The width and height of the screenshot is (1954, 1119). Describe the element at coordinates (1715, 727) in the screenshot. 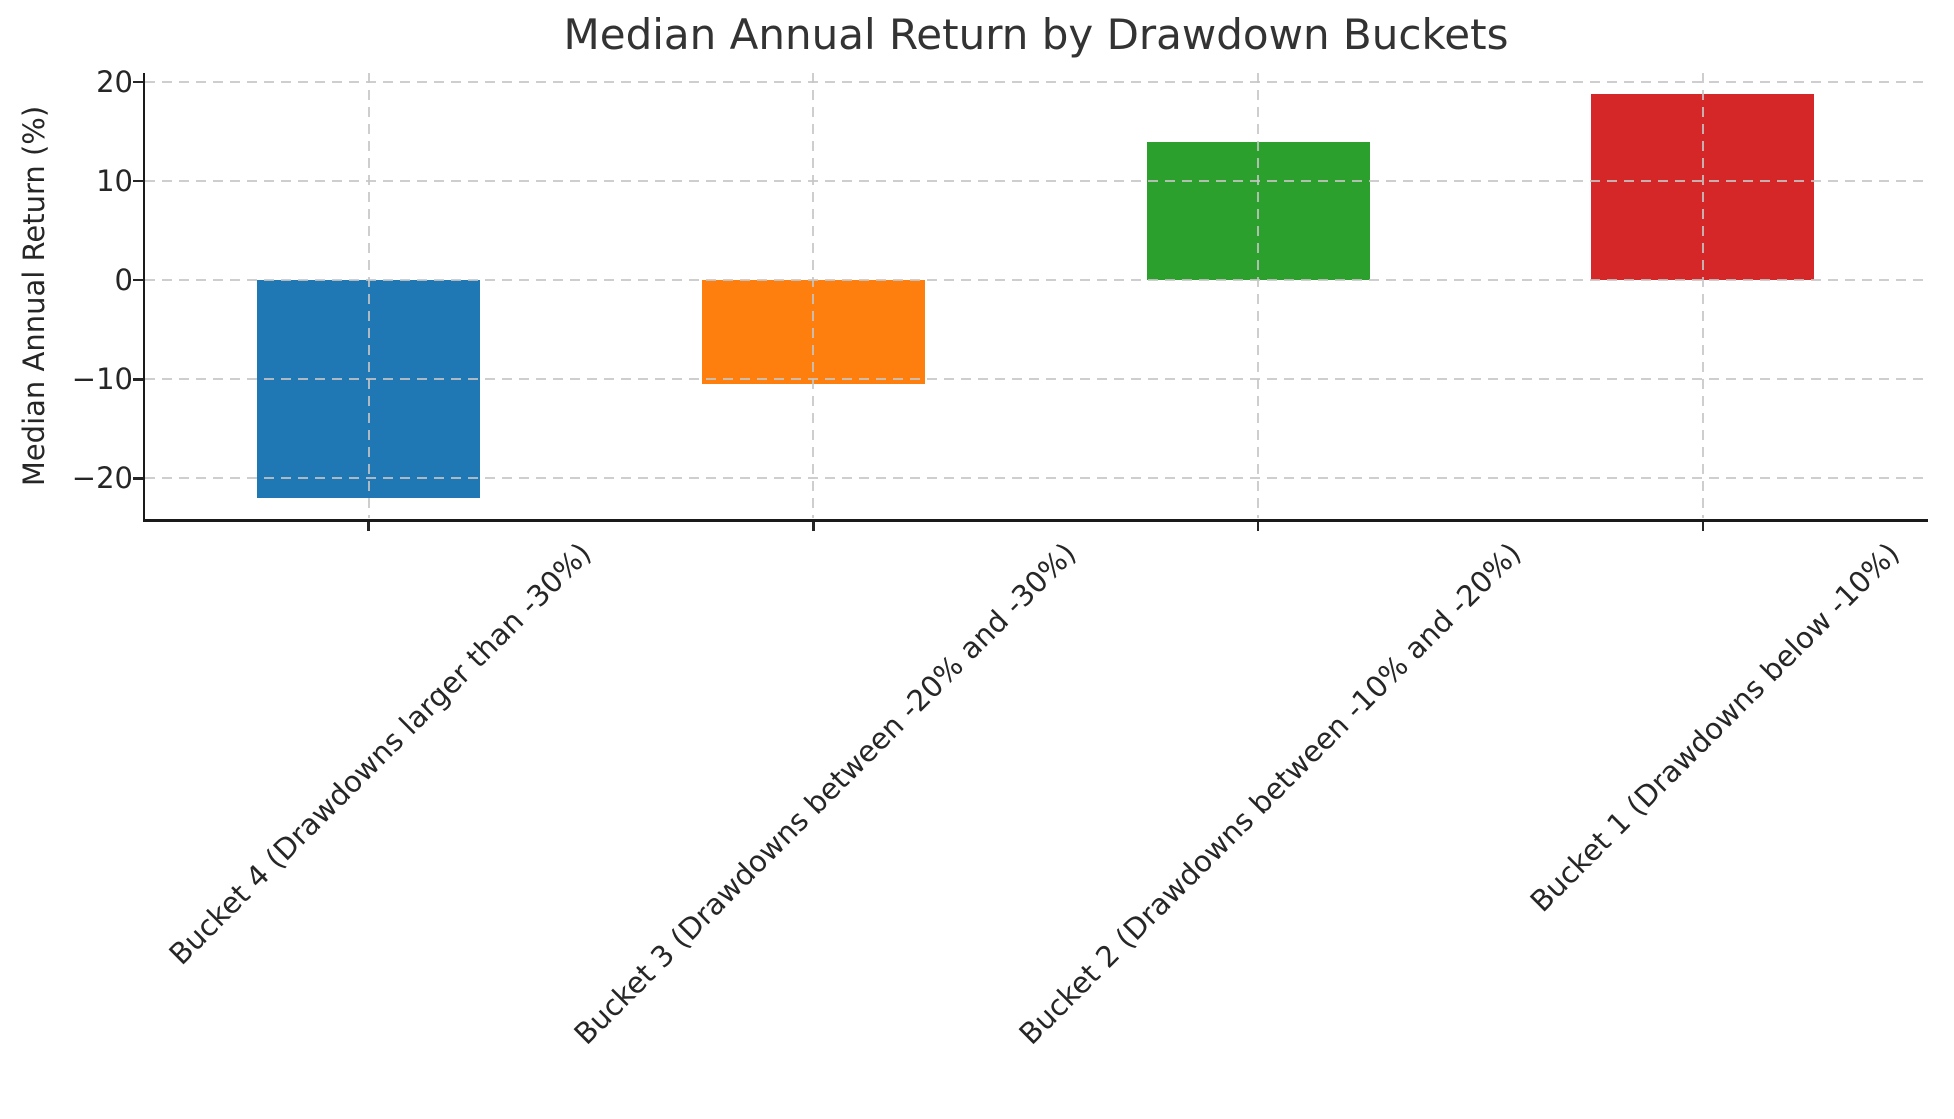

I see `x-category-label-4: Bucket 1 (Drawdowns below -10%)` at that location.